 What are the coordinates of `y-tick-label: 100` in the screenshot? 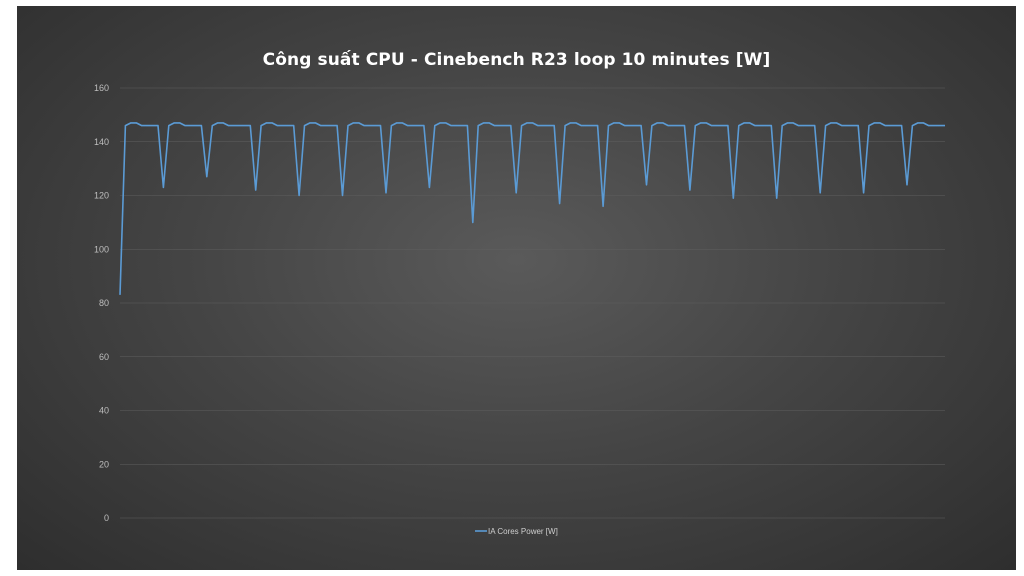 It's located at (101, 249).